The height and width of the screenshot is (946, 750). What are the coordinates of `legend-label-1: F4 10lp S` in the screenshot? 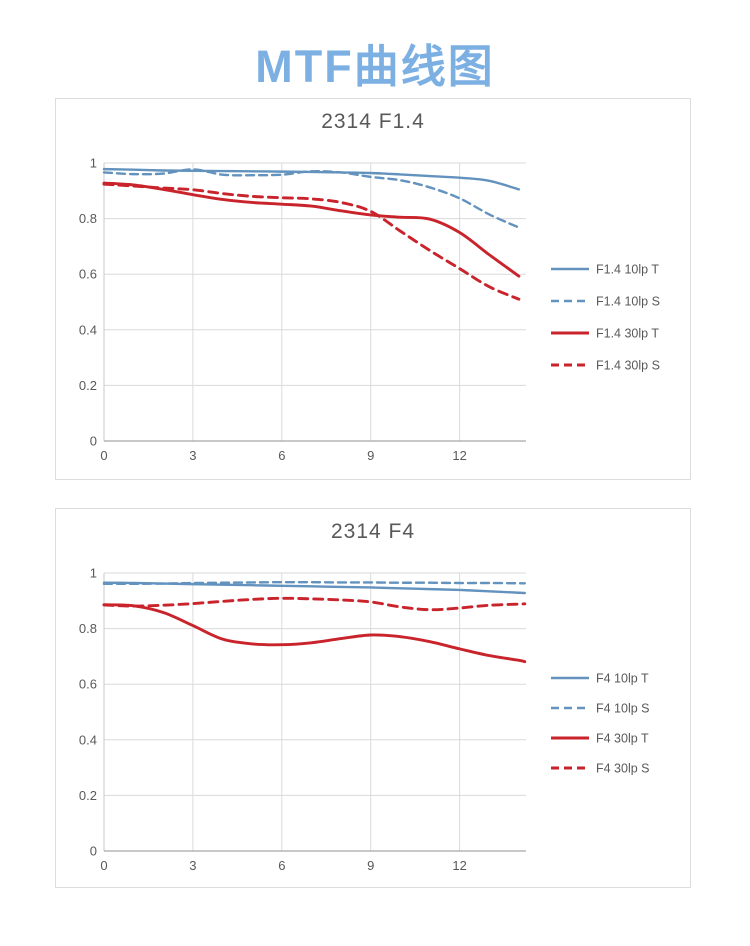 It's located at (623, 709).